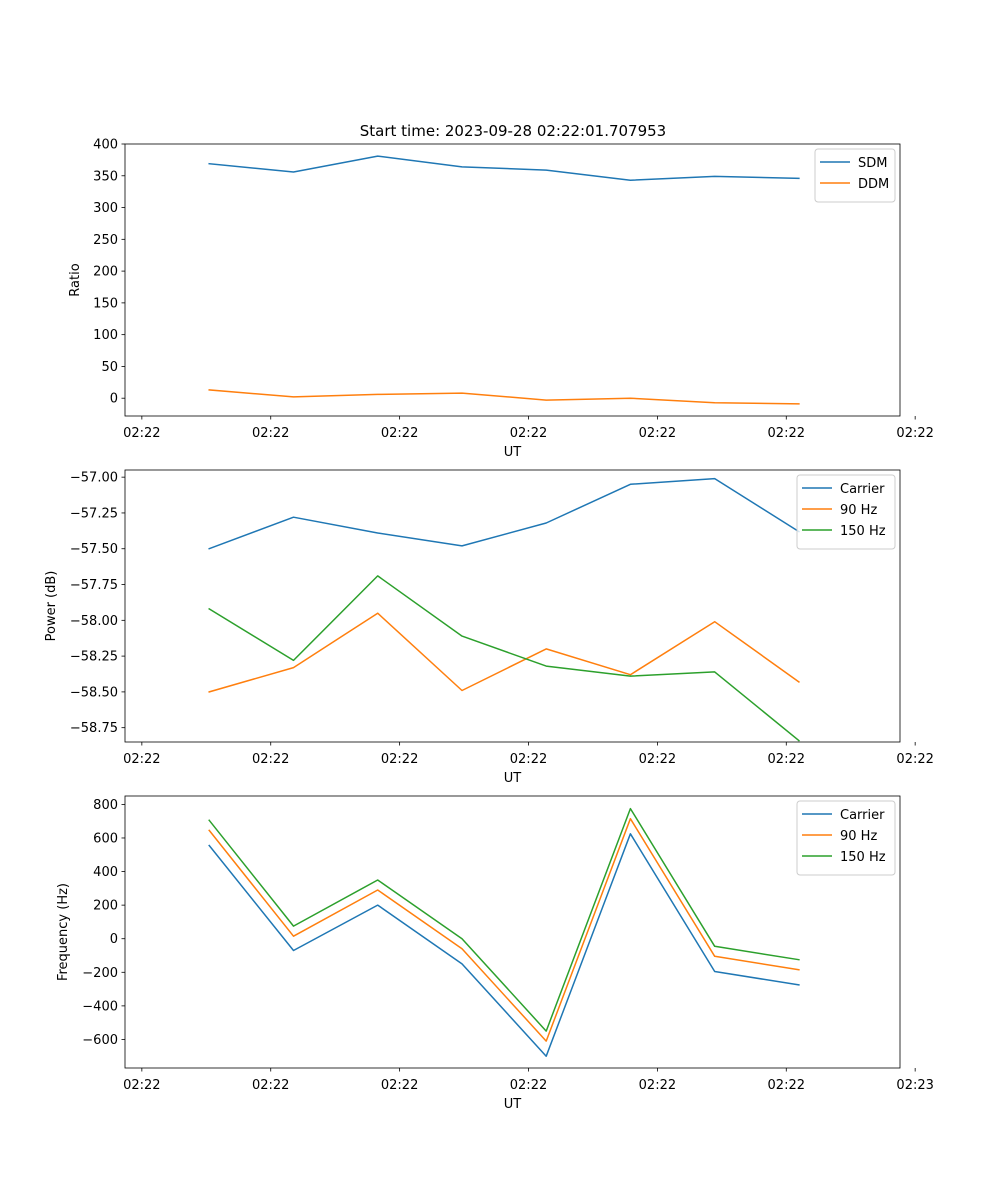 This screenshot has height=1200, width=1000. Describe the element at coordinates (105, 303) in the screenshot. I see `y-tick-label: 150` at that location.